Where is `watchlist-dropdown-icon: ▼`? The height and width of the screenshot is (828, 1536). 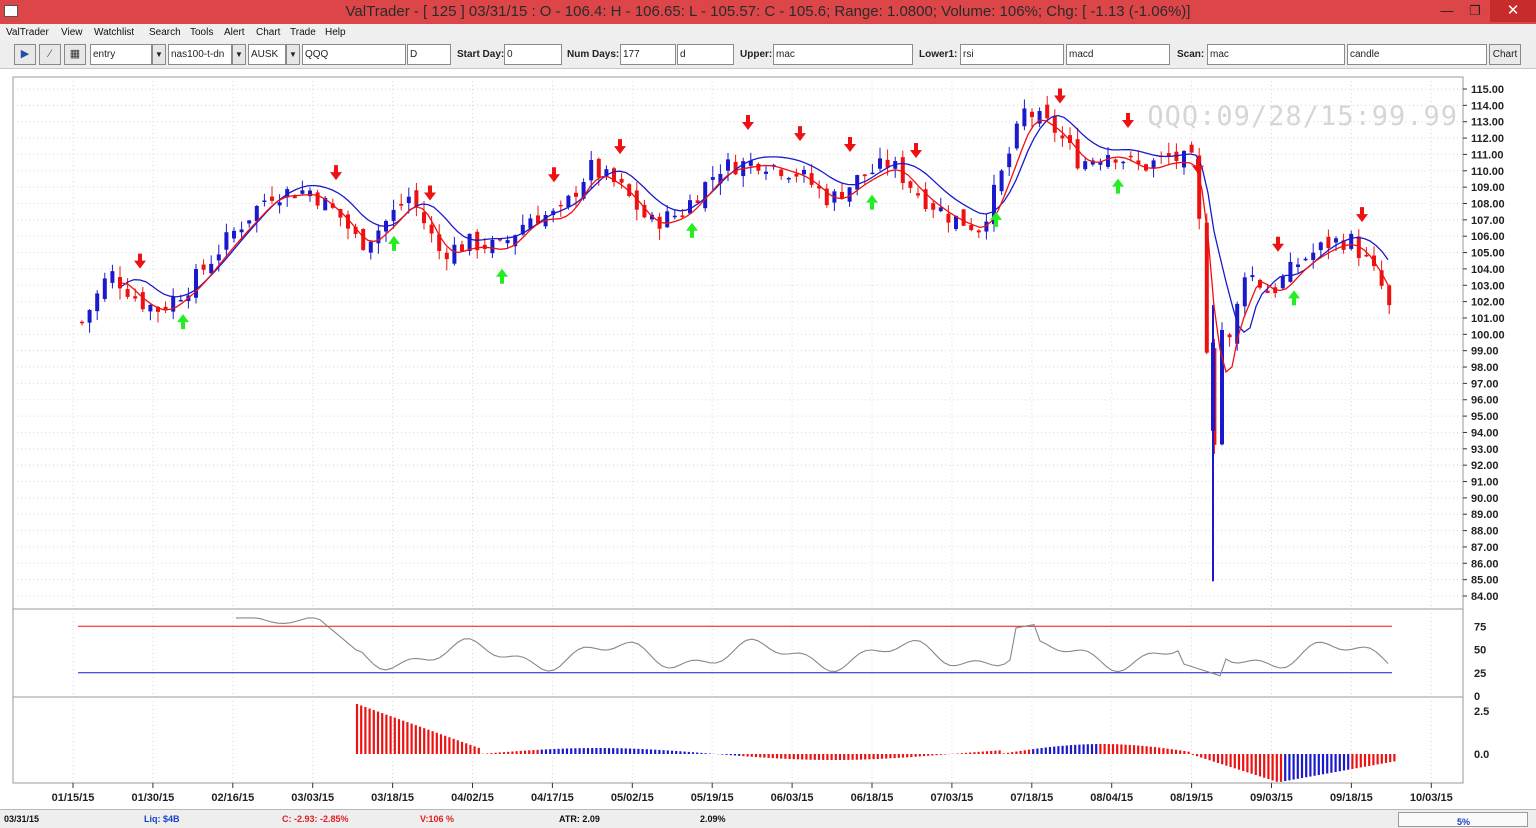
watchlist-dropdown-icon: ▼ is located at coordinates (239, 54).